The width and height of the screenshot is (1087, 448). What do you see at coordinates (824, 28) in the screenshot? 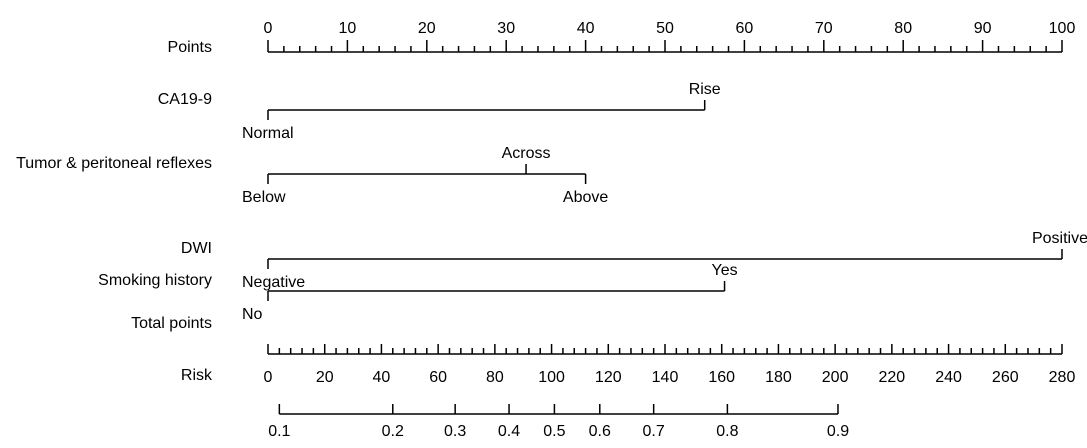
I see `points-tick-label: 70` at bounding box center [824, 28].